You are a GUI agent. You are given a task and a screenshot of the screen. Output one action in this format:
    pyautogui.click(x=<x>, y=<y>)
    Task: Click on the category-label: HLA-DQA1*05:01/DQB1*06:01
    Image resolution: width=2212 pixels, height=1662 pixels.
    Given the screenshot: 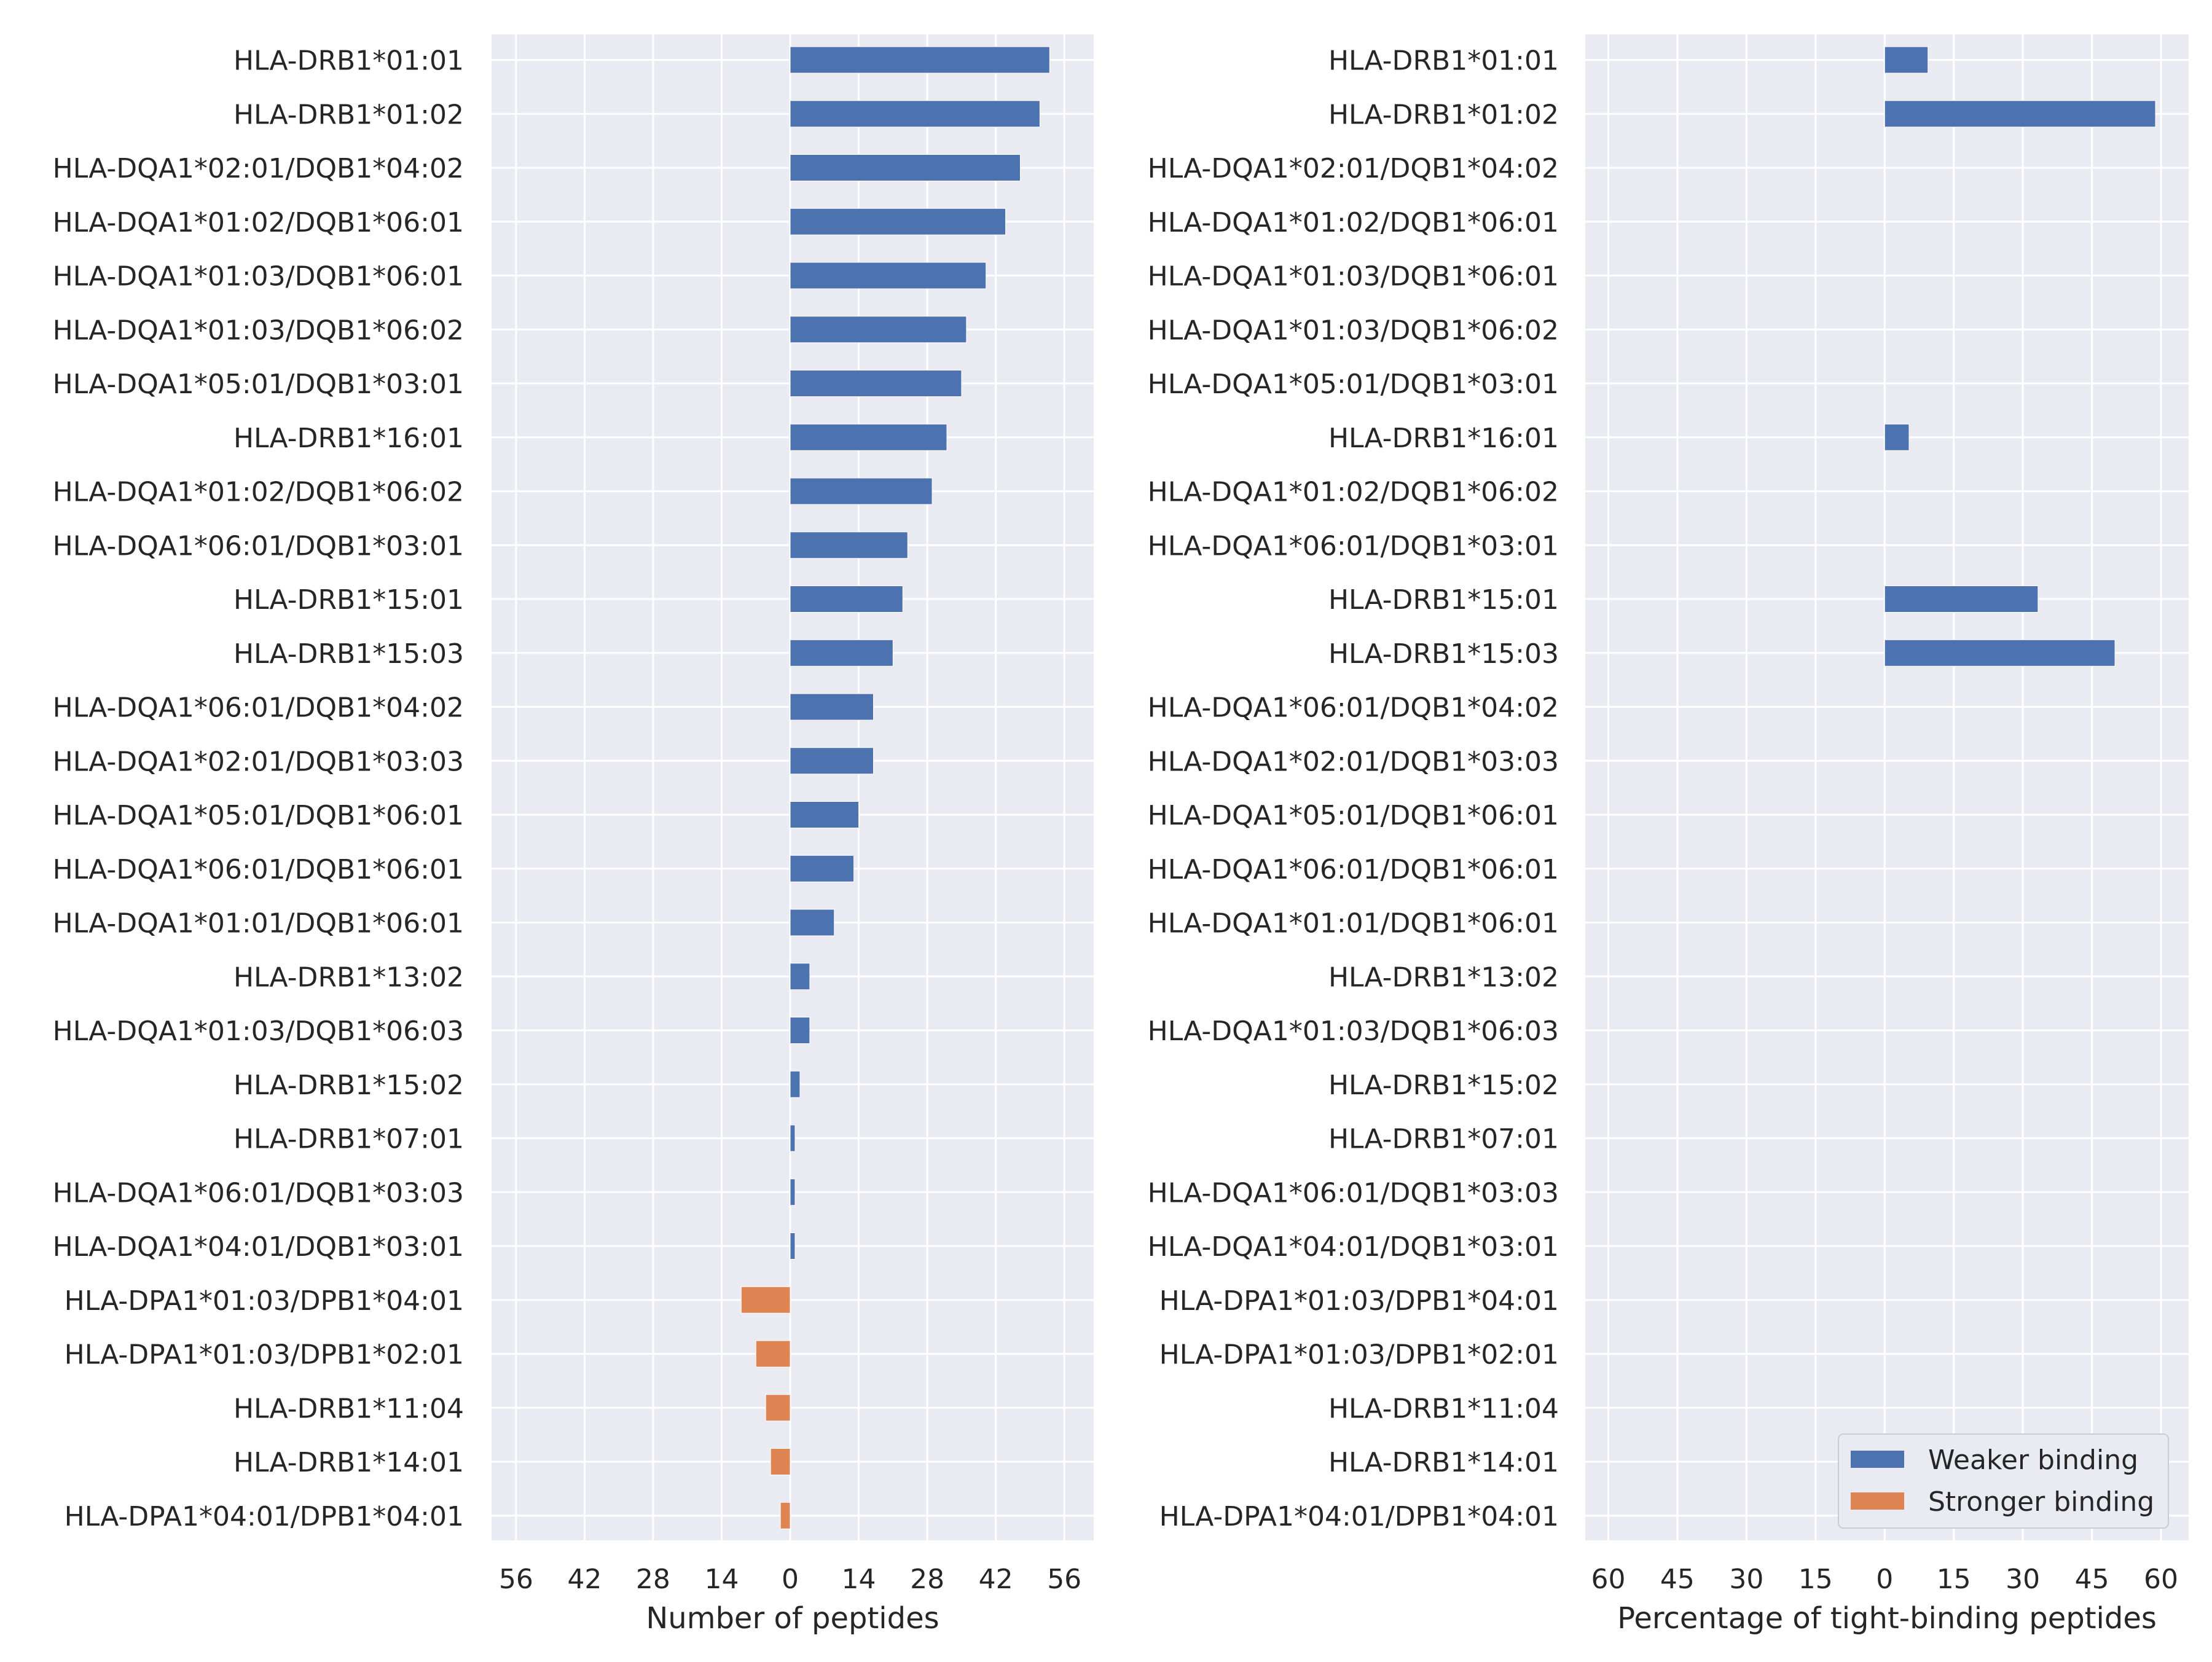 What is the action you would take?
    pyautogui.click(x=1353, y=815)
    